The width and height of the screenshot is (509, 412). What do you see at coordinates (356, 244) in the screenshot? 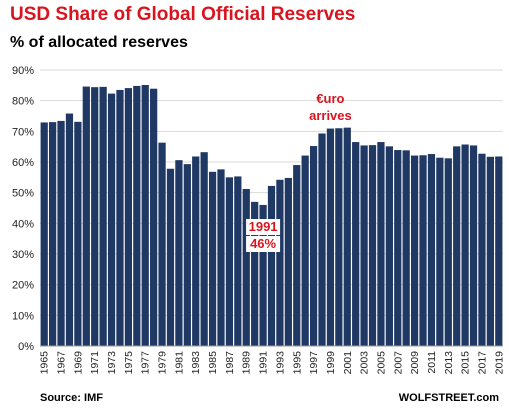
I see `bar-2002` at bounding box center [356, 244].